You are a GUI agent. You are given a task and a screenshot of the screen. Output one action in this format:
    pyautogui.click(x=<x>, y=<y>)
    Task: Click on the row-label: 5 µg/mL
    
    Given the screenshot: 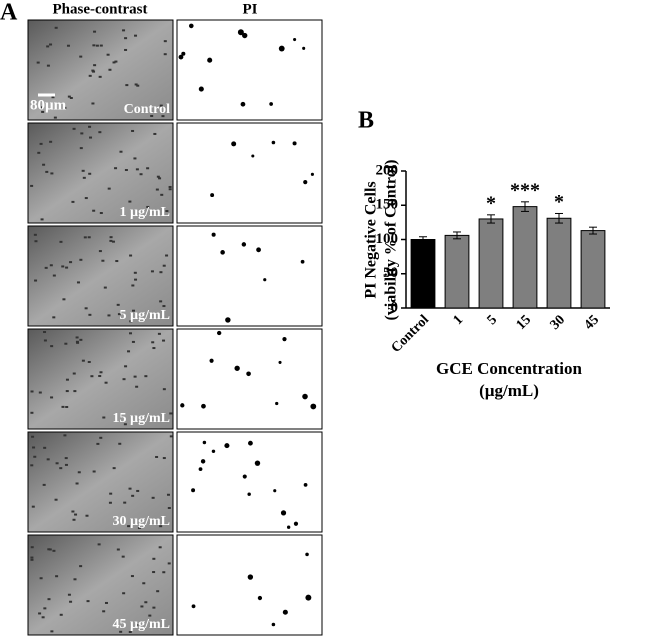 What is the action you would take?
    pyautogui.click(x=145, y=315)
    